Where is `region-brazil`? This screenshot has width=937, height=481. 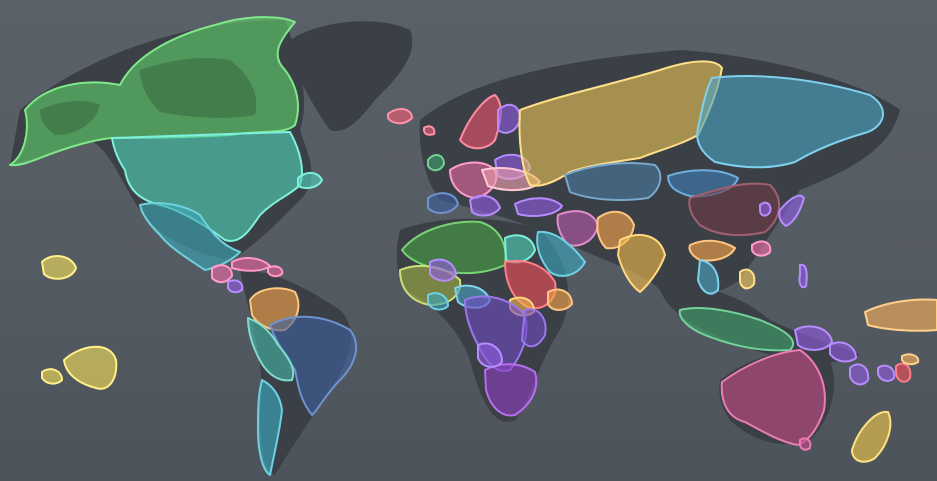
region-brazil is located at coordinates (313, 365).